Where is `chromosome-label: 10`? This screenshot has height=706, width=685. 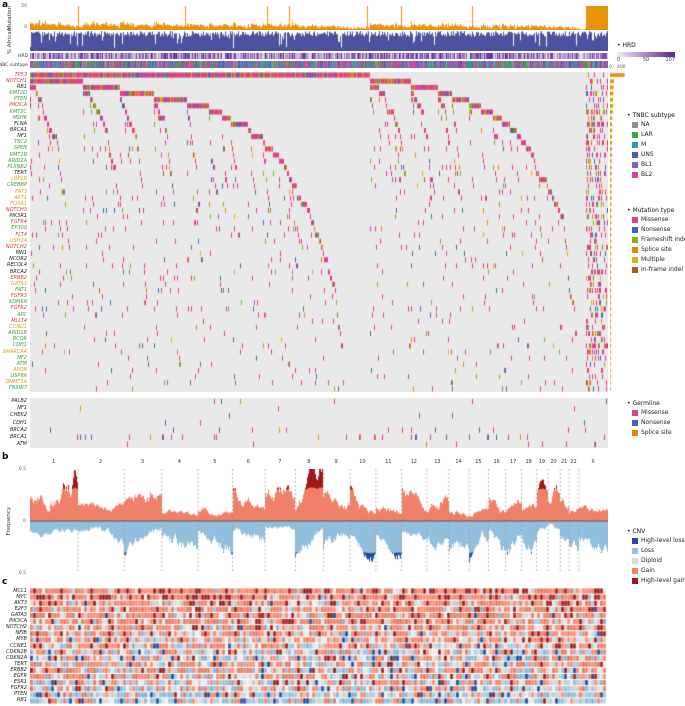 chromosome-label: 10 is located at coordinates (362, 462).